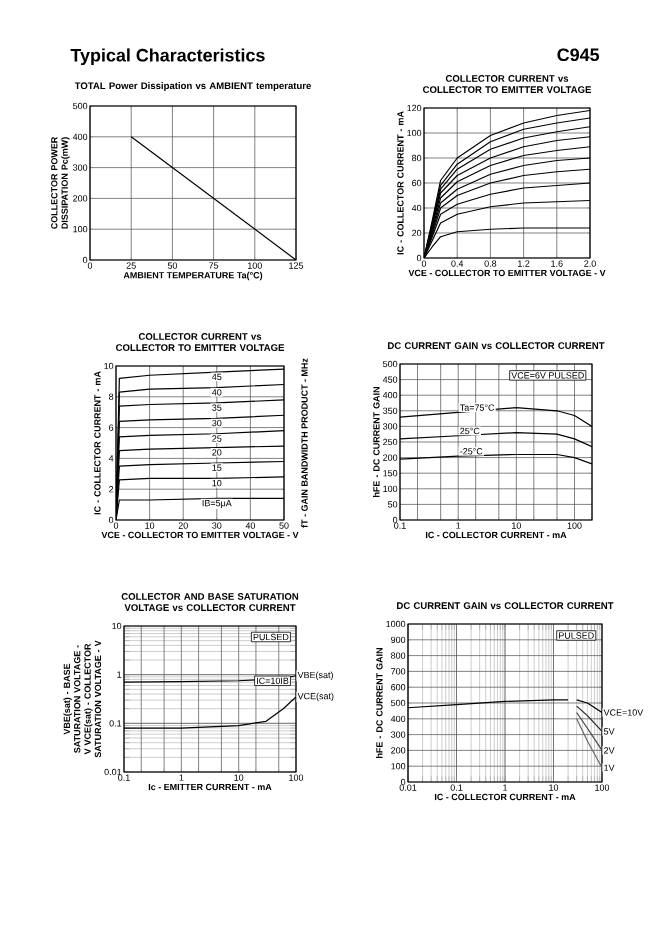  What do you see at coordinates (578, 55) in the screenshot?
I see `text: C945` at bounding box center [578, 55].